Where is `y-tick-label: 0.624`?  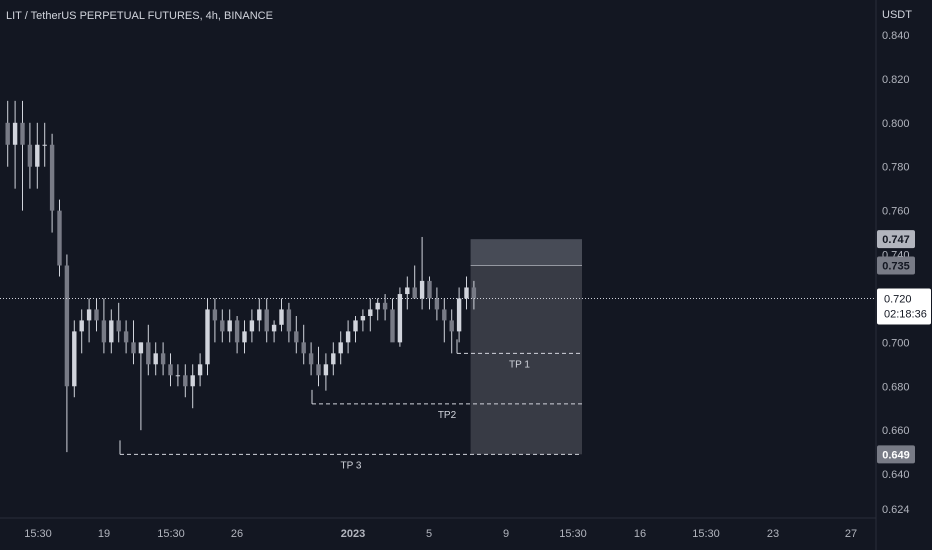
y-tick-label: 0.624 is located at coordinates (896, 510).